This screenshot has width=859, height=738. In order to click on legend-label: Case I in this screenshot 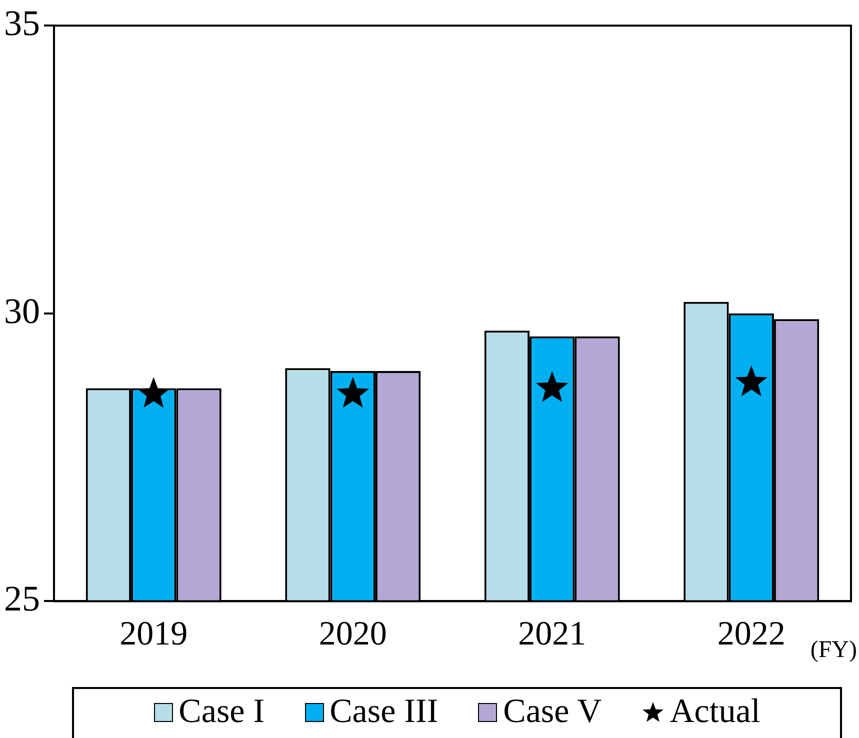, I will do `click(221, 712)`.